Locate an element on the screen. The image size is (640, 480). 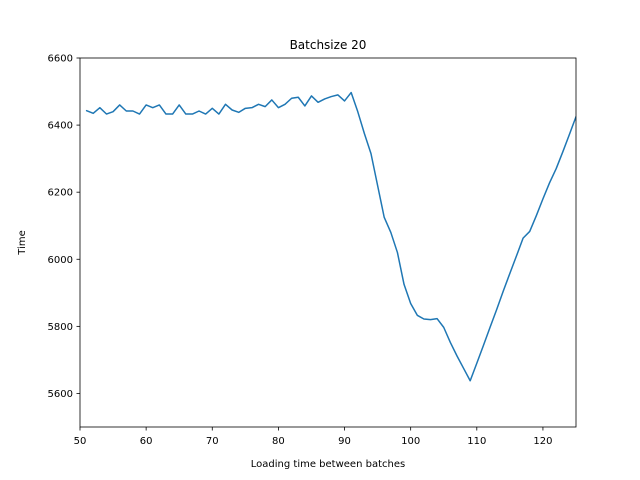
y-axis: 5600 5800 6000 6200 6400 6600 is located at coordinates (64, 227).